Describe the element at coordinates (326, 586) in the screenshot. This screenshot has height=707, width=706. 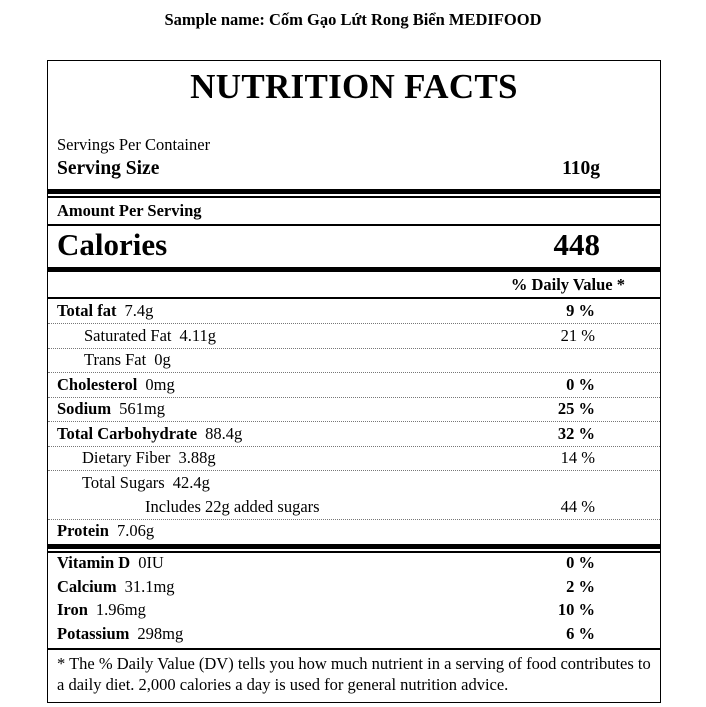
I see `vitamin-row-calcium: Calcium 31.1mg 2 %` at that location.